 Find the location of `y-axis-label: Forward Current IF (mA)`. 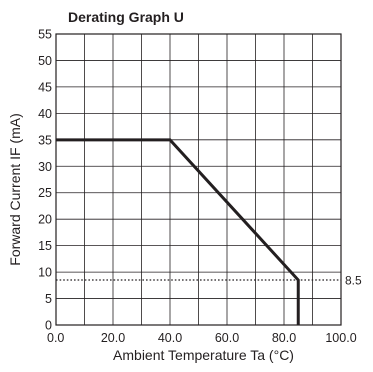

y-axis-label: Forward Current IF (mA) is located at coordinates (15, 189).